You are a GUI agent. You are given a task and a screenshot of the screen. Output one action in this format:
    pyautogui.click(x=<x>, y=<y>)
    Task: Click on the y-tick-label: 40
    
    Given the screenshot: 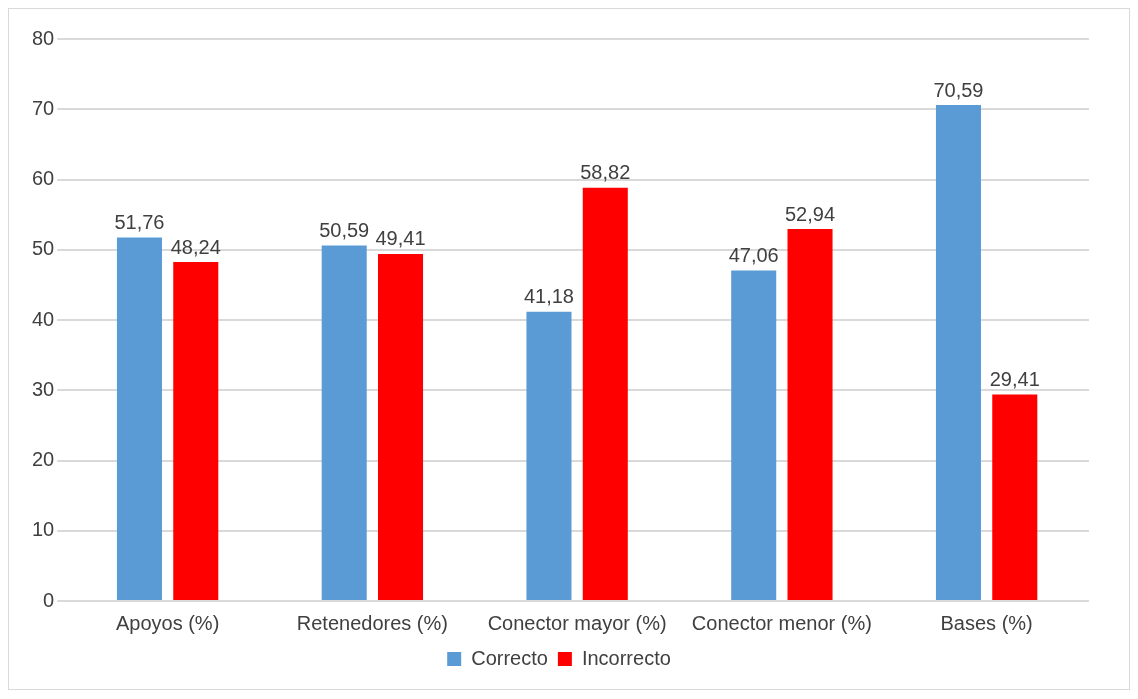 What is the action you would take?
    pyautogui.click(x=43, y=318)
    